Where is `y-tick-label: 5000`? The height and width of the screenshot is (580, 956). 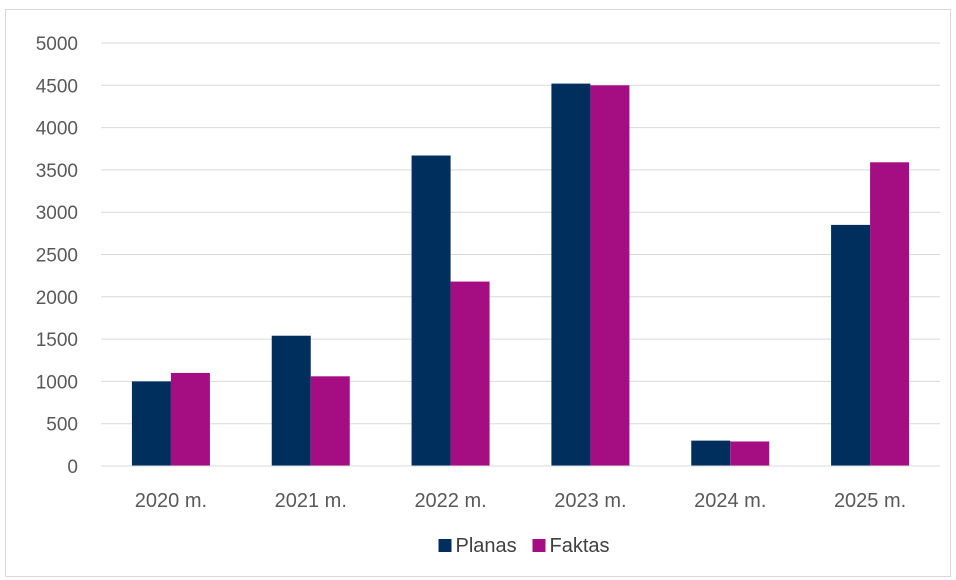
y-tick-label: 5000 is located at coordinates (57, 44).